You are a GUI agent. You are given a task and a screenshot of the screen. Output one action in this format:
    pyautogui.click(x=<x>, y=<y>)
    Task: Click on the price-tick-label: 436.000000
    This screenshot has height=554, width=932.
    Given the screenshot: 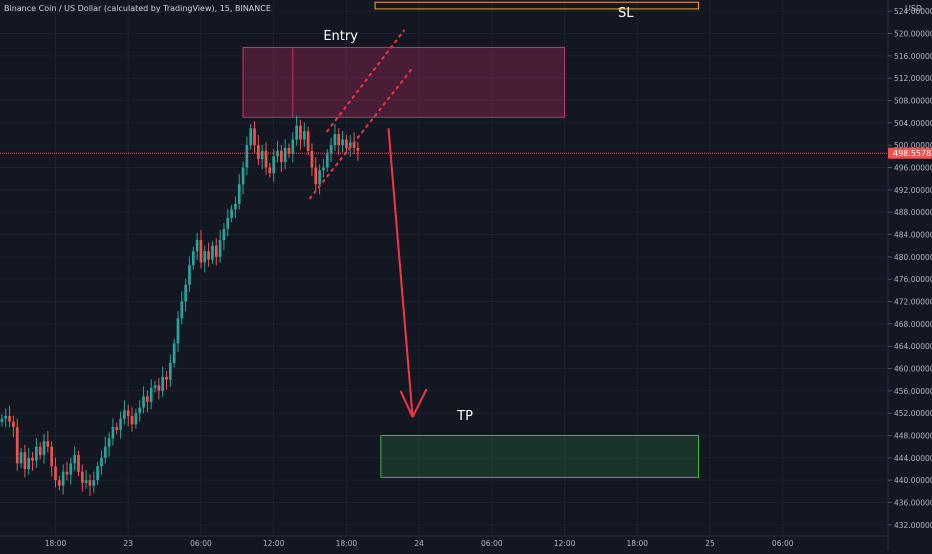 What is the action you would take?
    pyautogui.click(x=913, y=503)
    